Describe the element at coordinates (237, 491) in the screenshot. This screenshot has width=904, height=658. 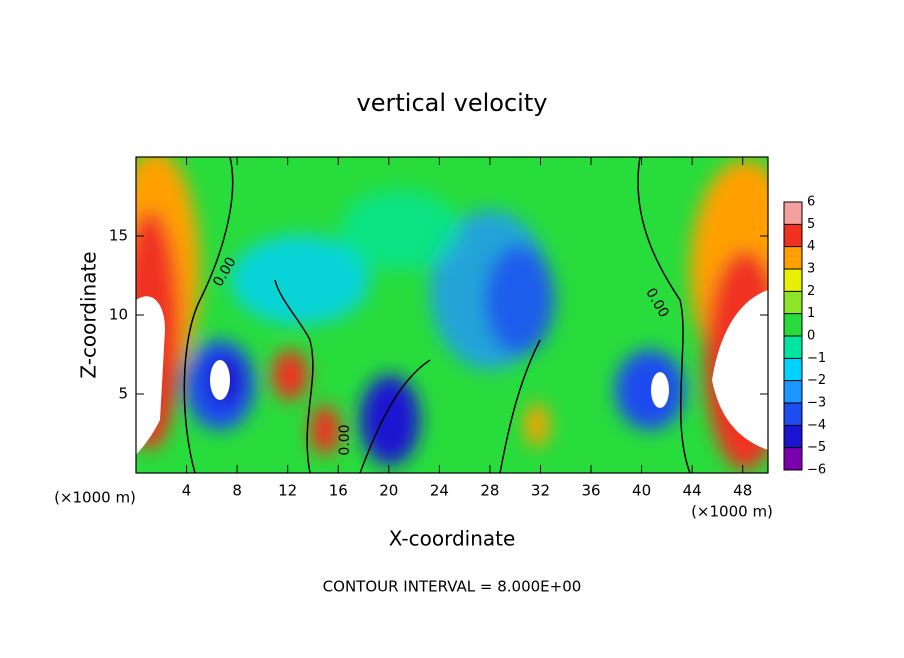
I see `x-tick-label: 8` at that location.